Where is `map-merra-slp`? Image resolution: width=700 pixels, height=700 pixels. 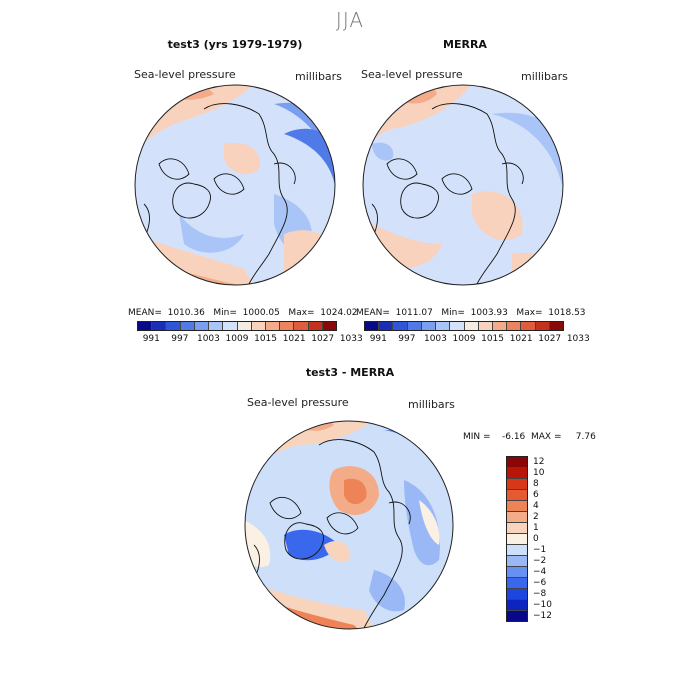 map-merra-slp is located at coordinates (463, 185).